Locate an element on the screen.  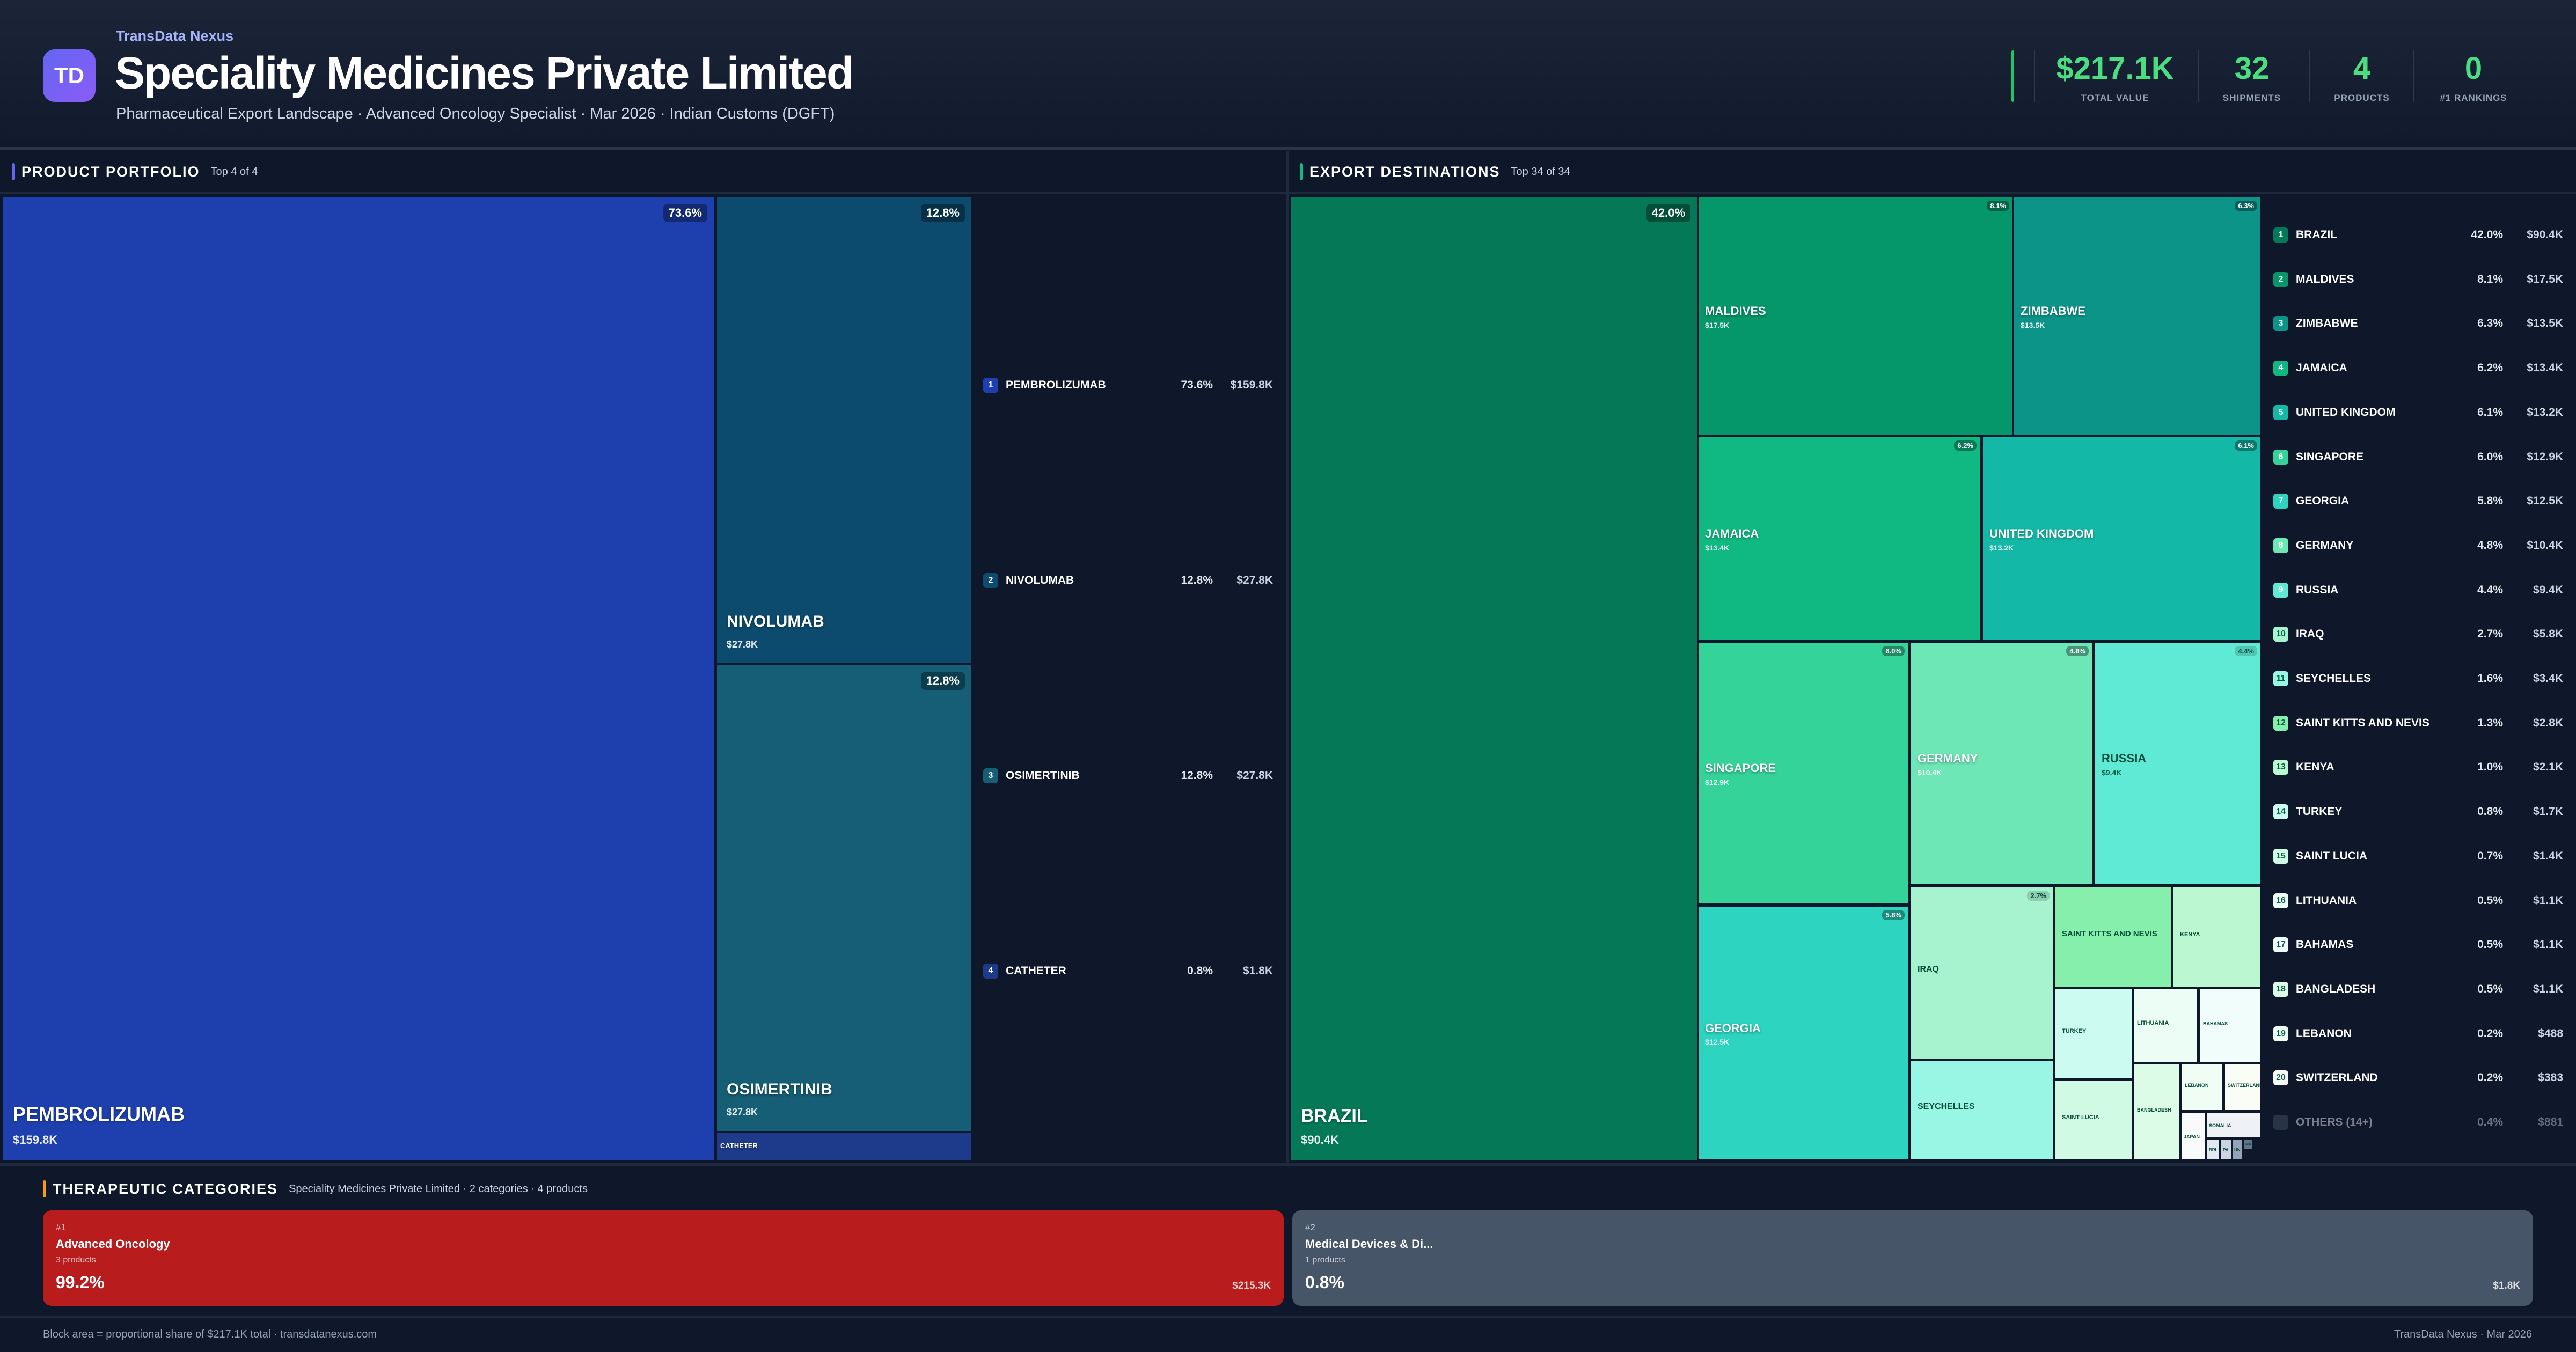
destination-list-row: 3 ZIMBABWE 6.3% $13.5K is located at coordinates (2418, 323).